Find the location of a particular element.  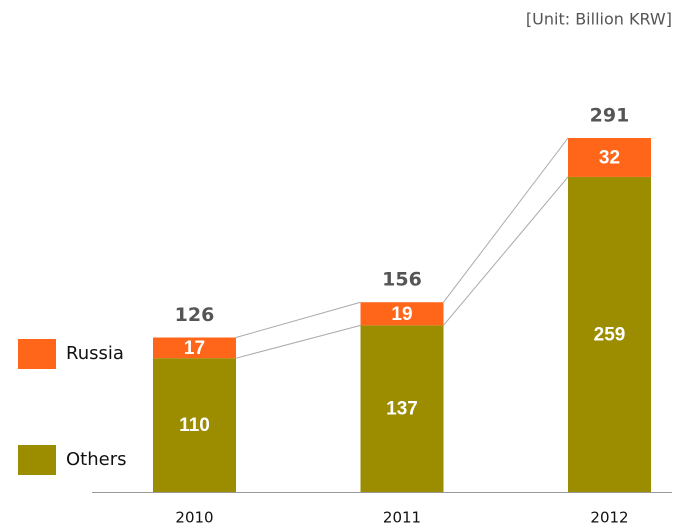

total-label: 126 is located at coordinates (195, 315).